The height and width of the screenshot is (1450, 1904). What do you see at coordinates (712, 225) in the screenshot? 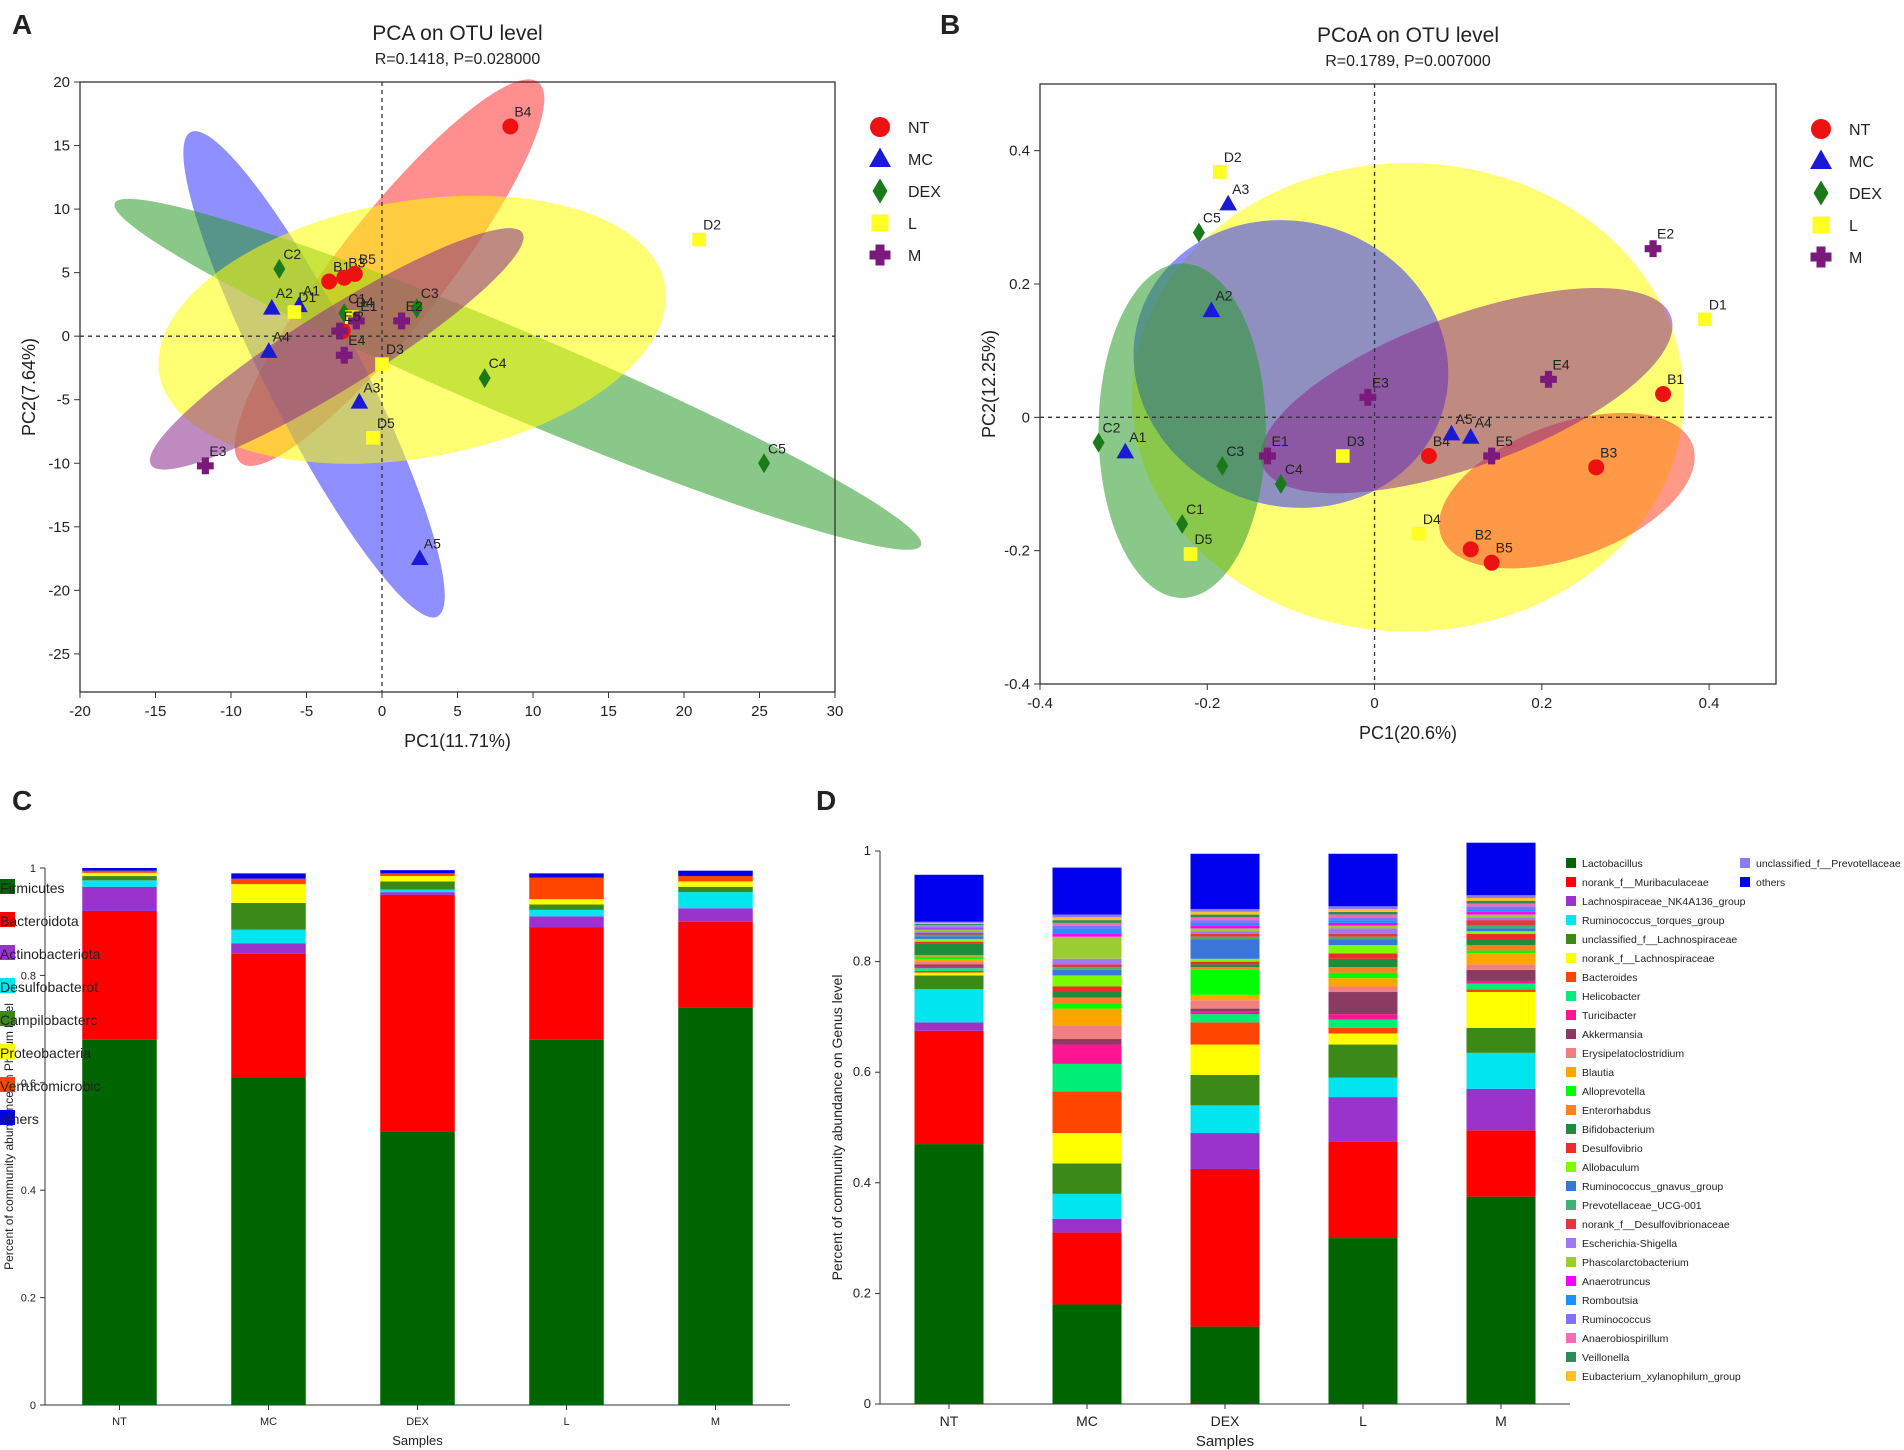
I see `point-label: D2` at bounding box center [712, 225].